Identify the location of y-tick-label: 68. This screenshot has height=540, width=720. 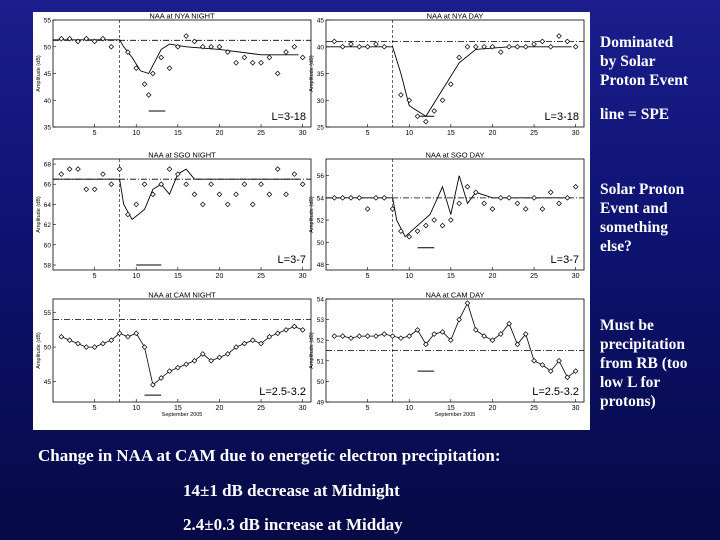
(48, 165).